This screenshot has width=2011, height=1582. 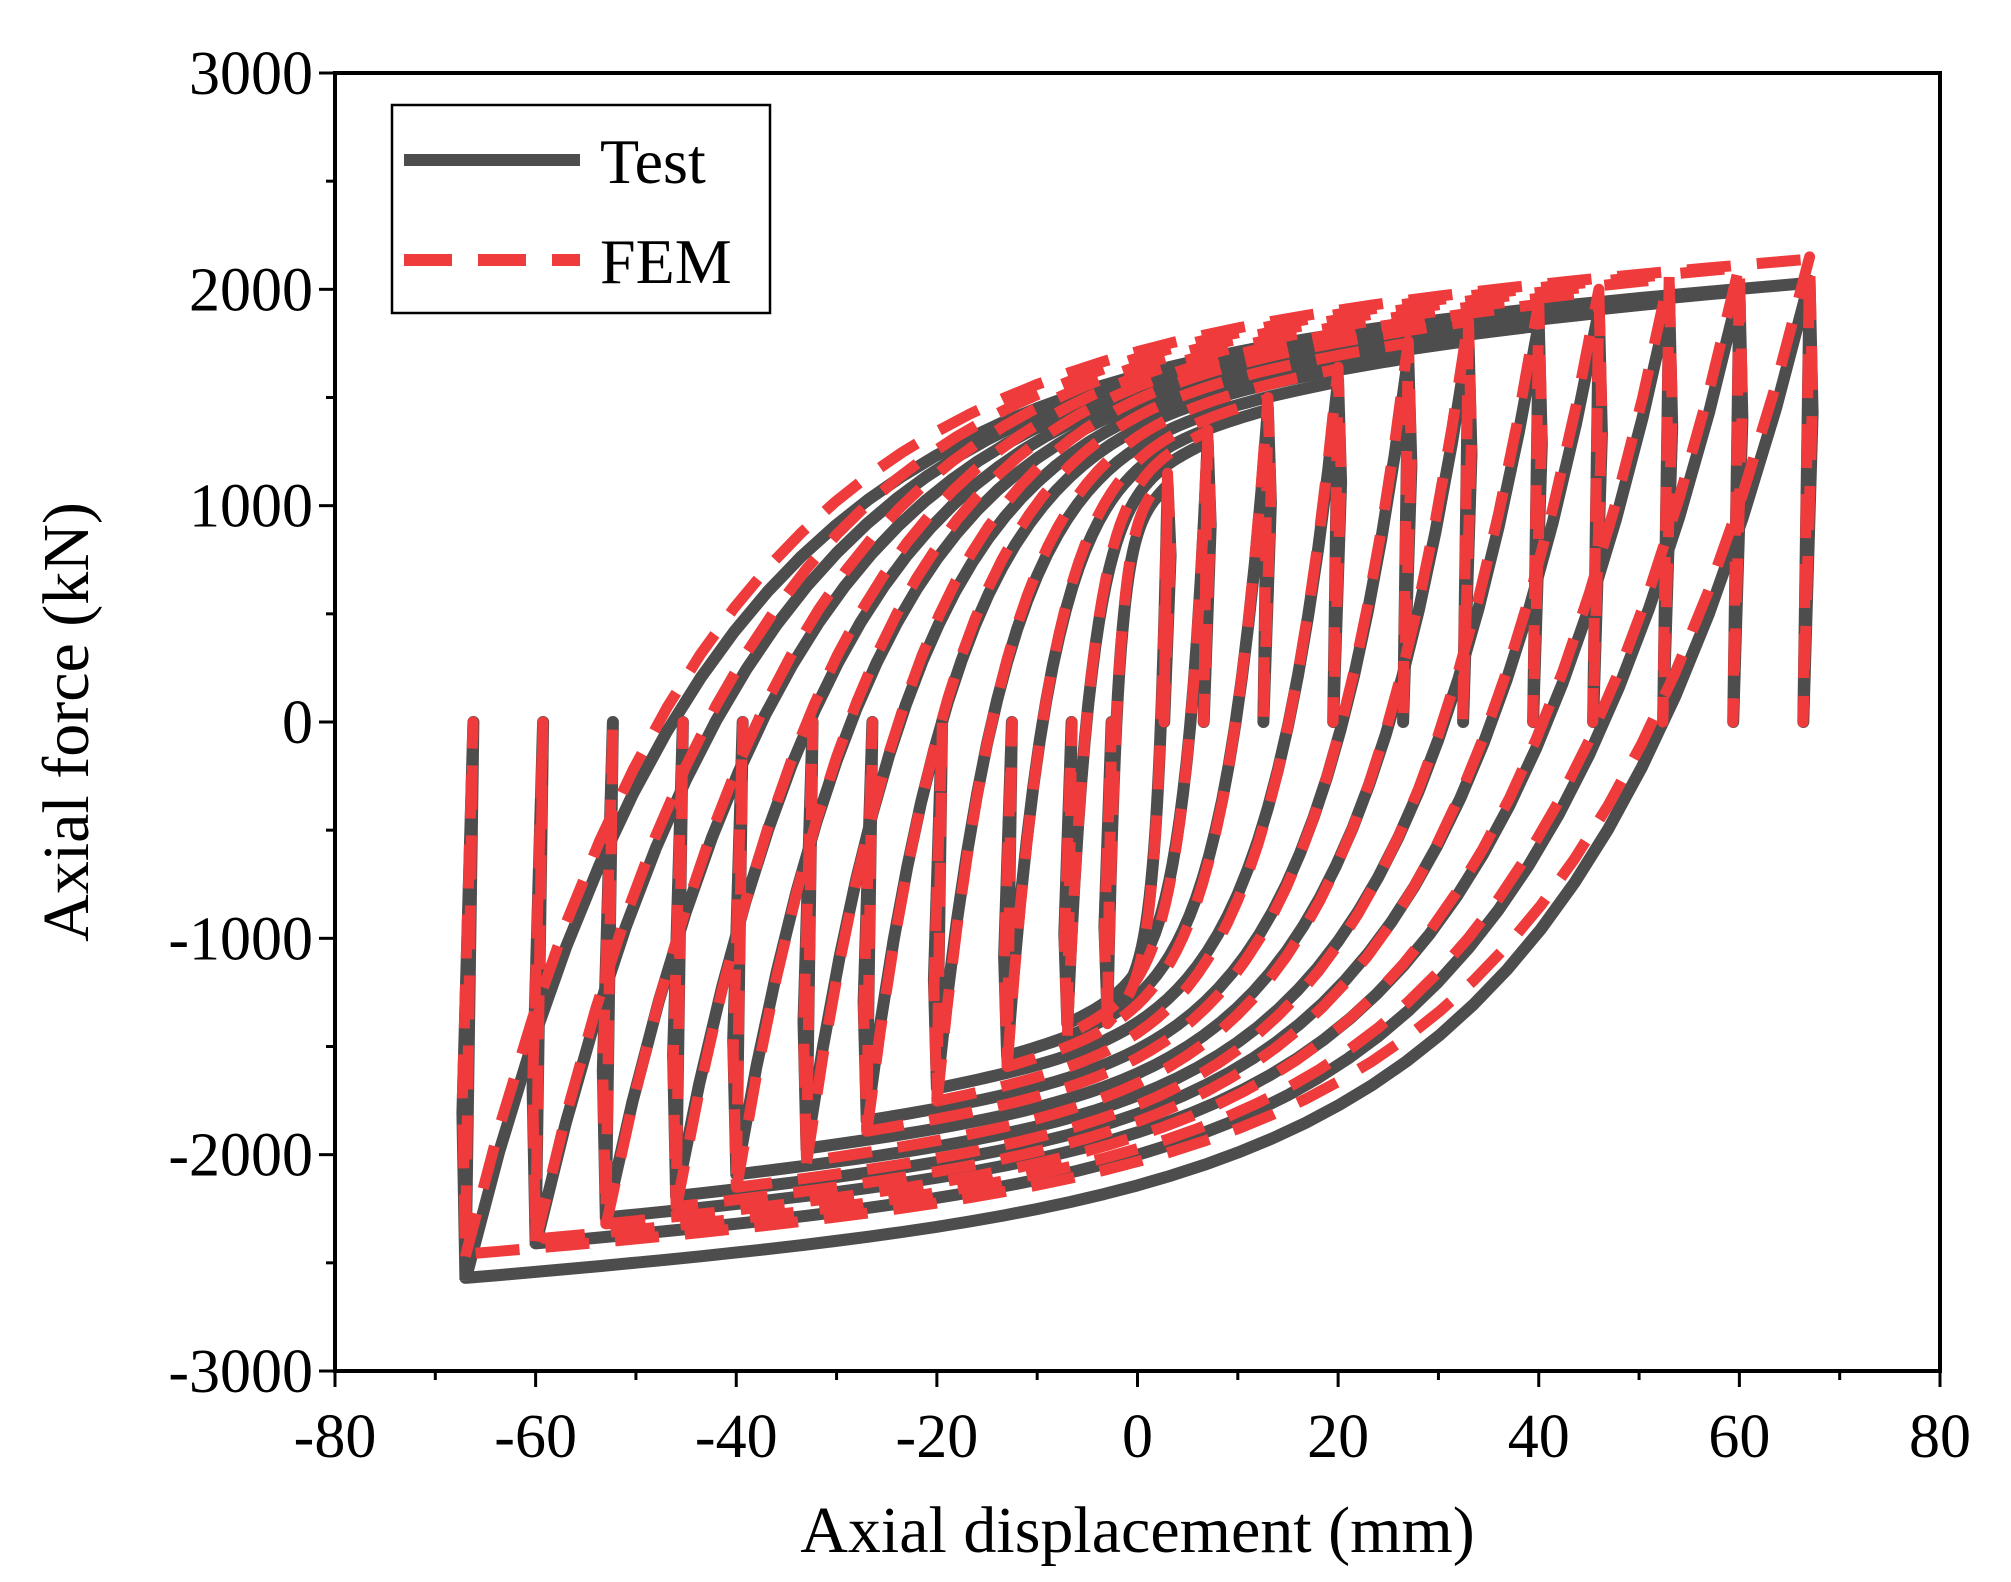 I want to click on x-tick-label: 40, so click(x=1539, y=1437).